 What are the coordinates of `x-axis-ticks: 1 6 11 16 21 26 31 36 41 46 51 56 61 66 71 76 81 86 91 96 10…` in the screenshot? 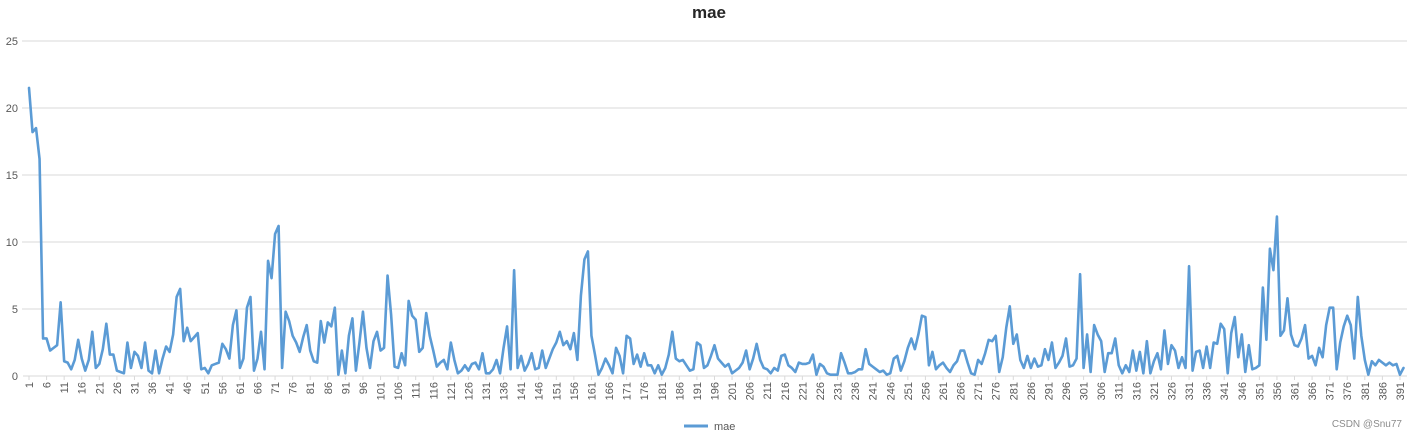 It's located at (715, 388).